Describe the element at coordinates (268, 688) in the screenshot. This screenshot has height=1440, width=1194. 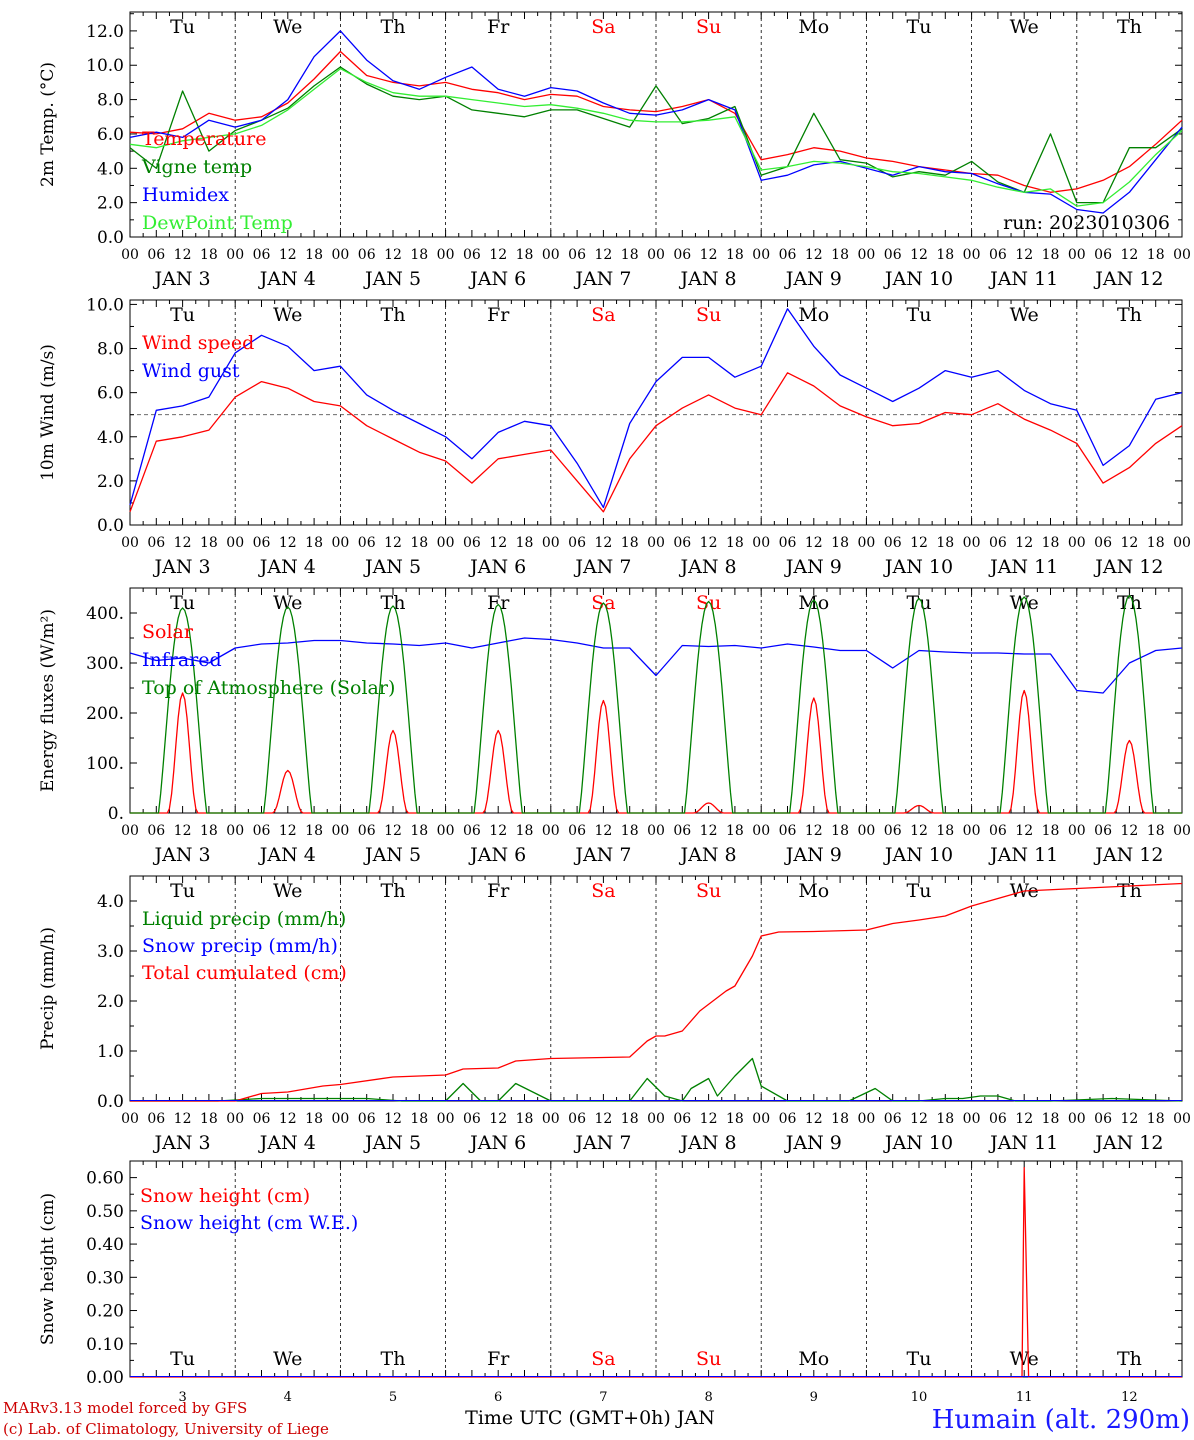
I see `legend-entry: Top of Atmosphere (Solar)` at that location.